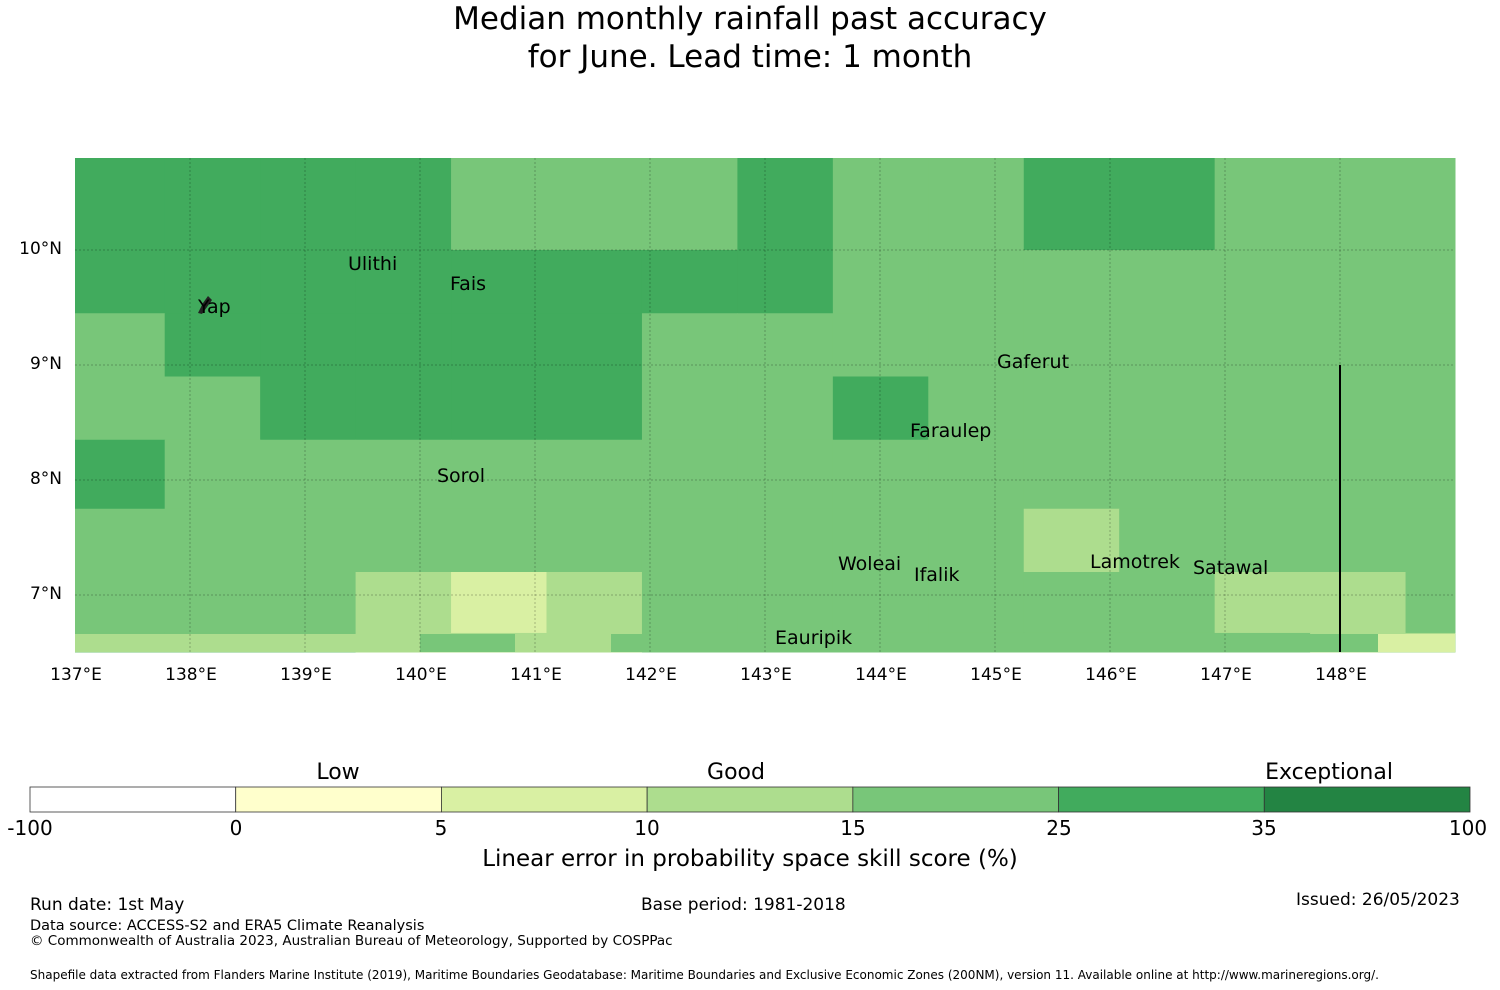 The width and height of the screenshot is (1500, 990). I want to click on lon-label-140E: 140°E, so click(421, 675).